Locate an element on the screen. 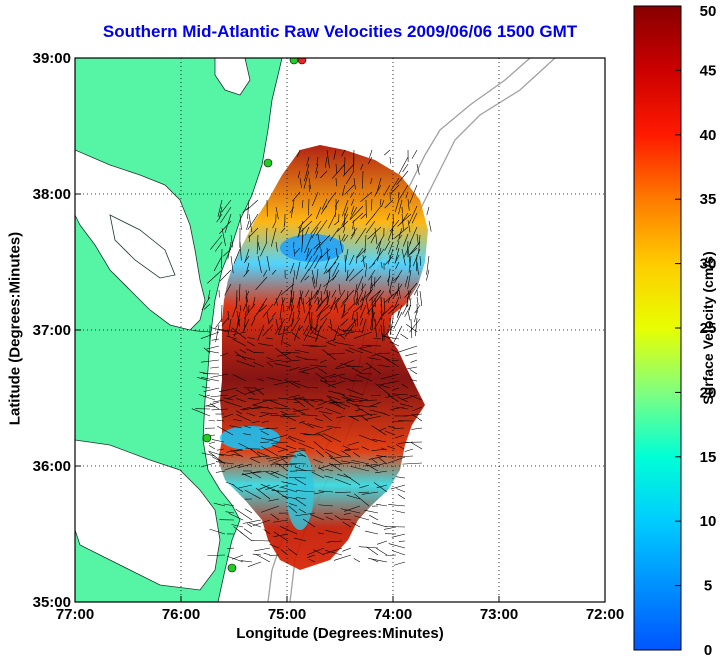 The width and height of the screenshot is (724, 659). colorbar-tick-label: 15 is located at coordinates (708, 457).